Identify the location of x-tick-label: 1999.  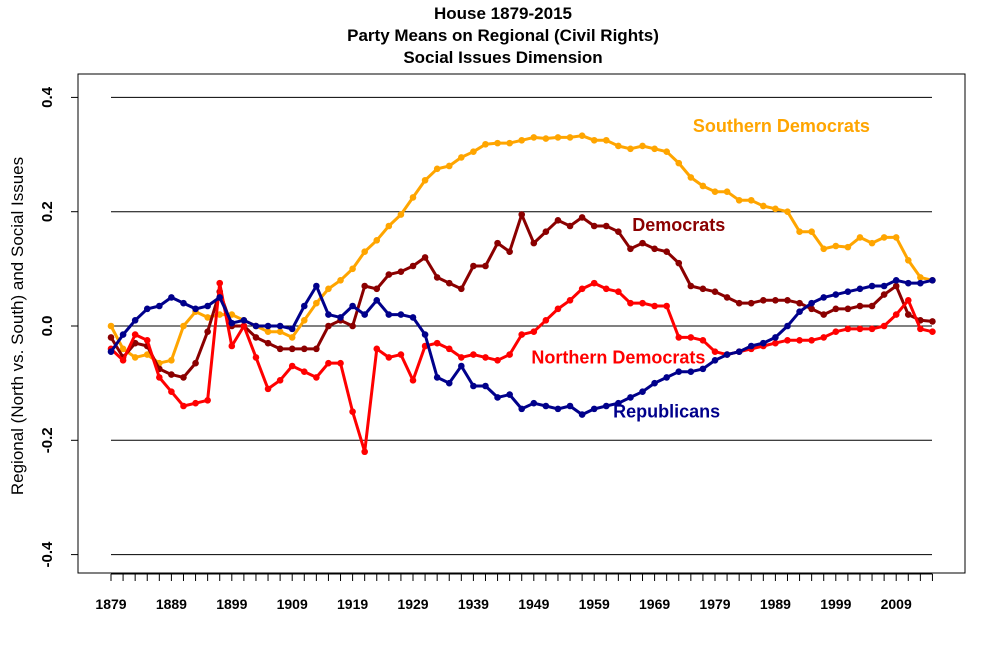
(835, 604).